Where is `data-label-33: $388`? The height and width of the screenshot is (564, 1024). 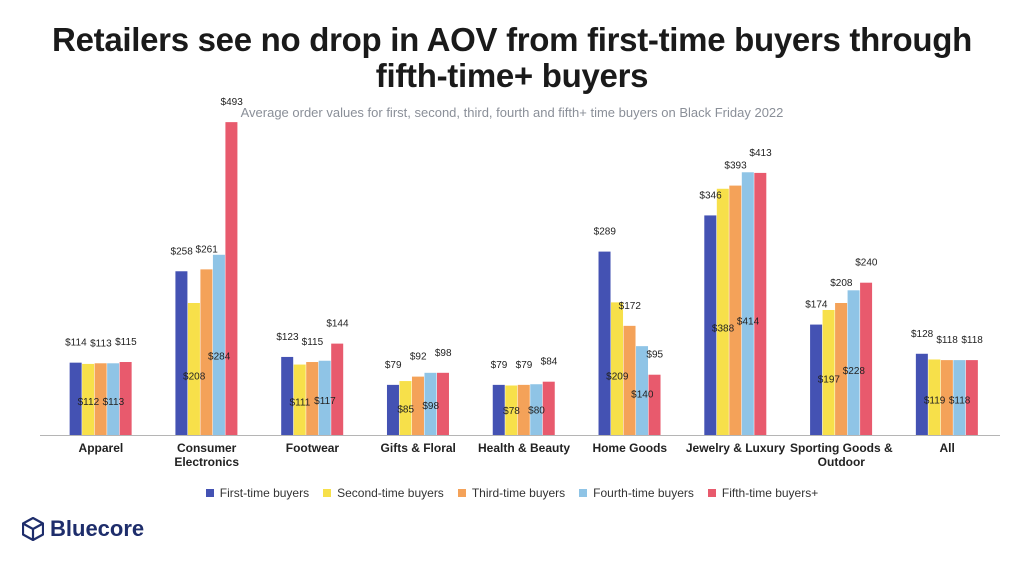
data-label-33: $388 is located at coordinates (723, 329).